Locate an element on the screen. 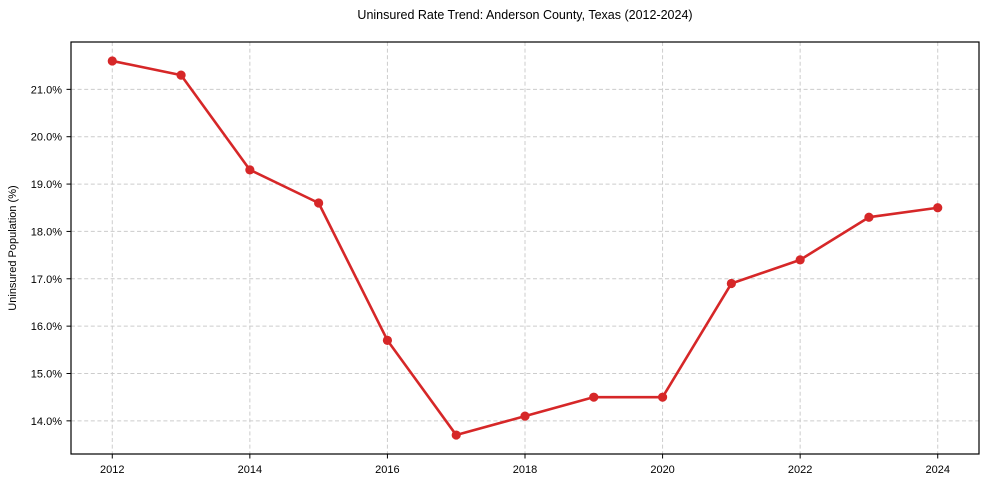  data-point-2012 is located at coordinates (112, 61).